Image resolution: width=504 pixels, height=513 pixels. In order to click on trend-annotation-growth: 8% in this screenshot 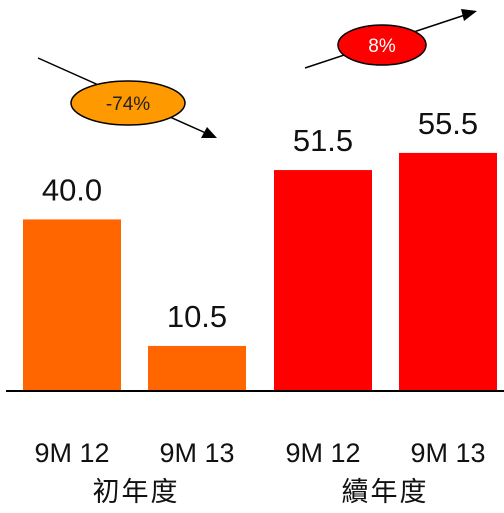, I will do `click(390, 39)`.